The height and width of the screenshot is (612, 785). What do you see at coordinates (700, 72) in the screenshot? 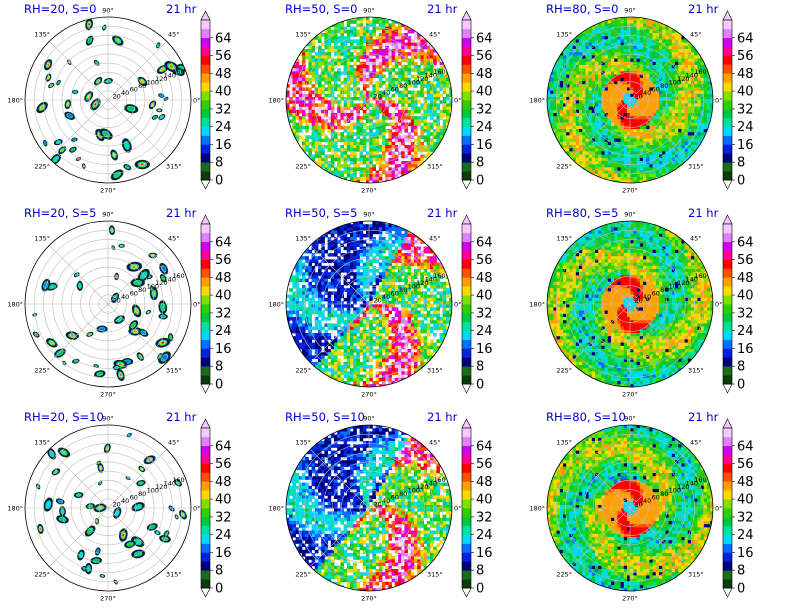
I see `radius-tick-label: 160` at bounding box center [700, 72].